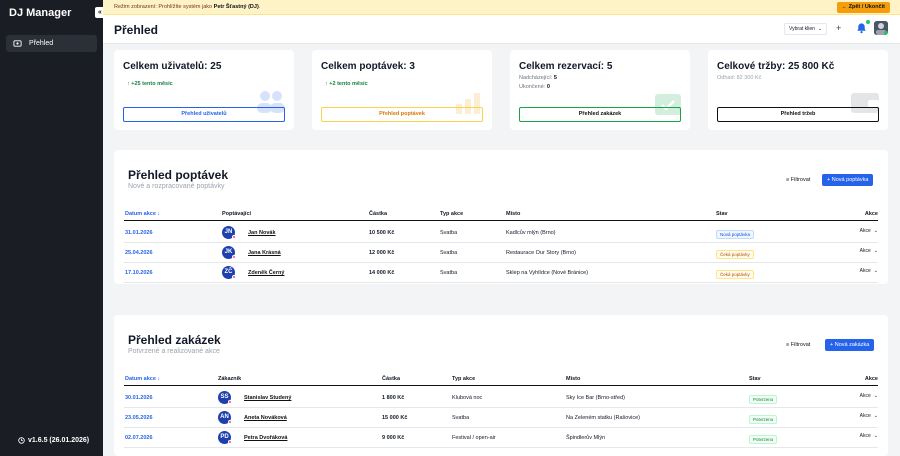 Image resolution: width=900 pixels, height=456 pixels. I want to click on col-status: Stav, so click(755, 379).